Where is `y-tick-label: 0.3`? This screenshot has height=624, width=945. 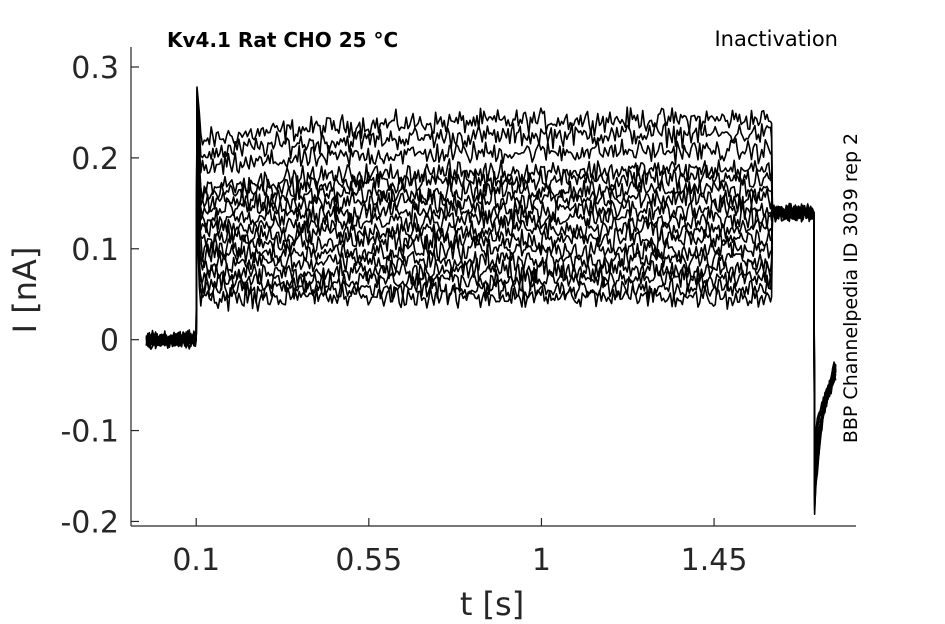 y-tick-label: 0.3 is located at coordinates (95, 68).